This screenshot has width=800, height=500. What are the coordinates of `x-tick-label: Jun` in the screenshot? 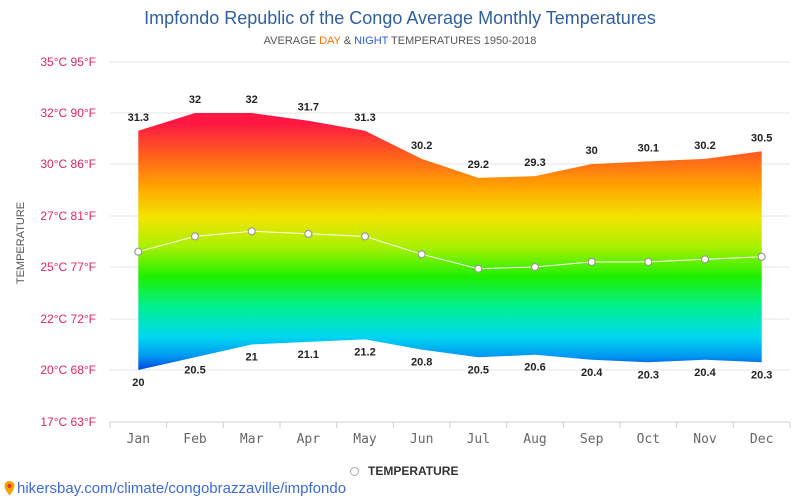 It's located at (421, 439).